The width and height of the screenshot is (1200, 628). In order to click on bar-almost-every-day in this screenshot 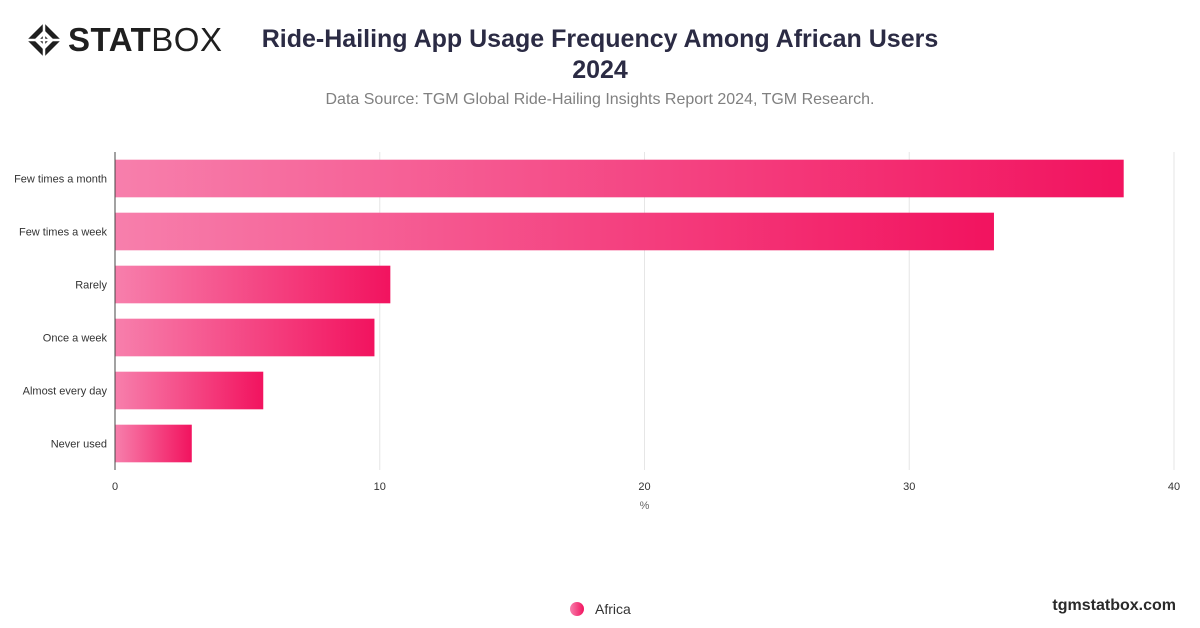, I will do `click(189, 390)`.